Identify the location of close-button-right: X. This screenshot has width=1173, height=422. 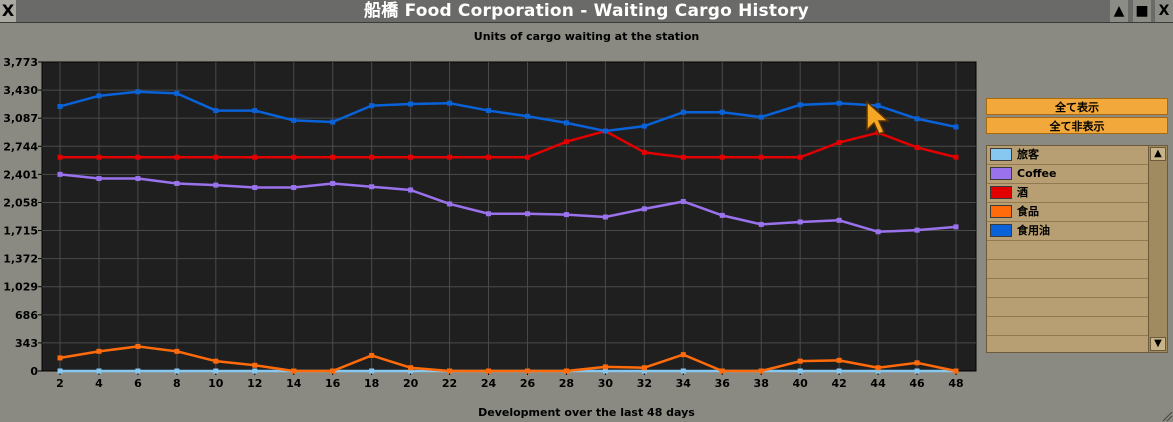
(1163, 11).